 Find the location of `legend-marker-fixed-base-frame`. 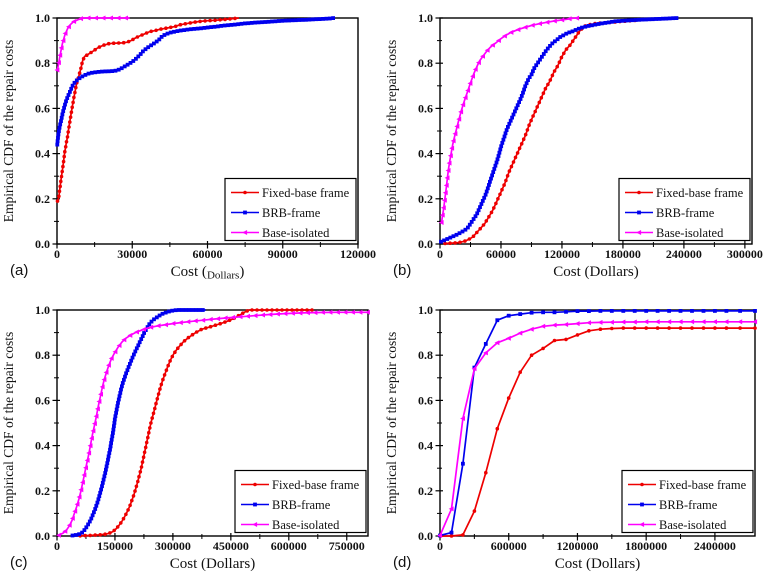

legend-marker-fixed-base-frame is located at coordinates (245, 192).